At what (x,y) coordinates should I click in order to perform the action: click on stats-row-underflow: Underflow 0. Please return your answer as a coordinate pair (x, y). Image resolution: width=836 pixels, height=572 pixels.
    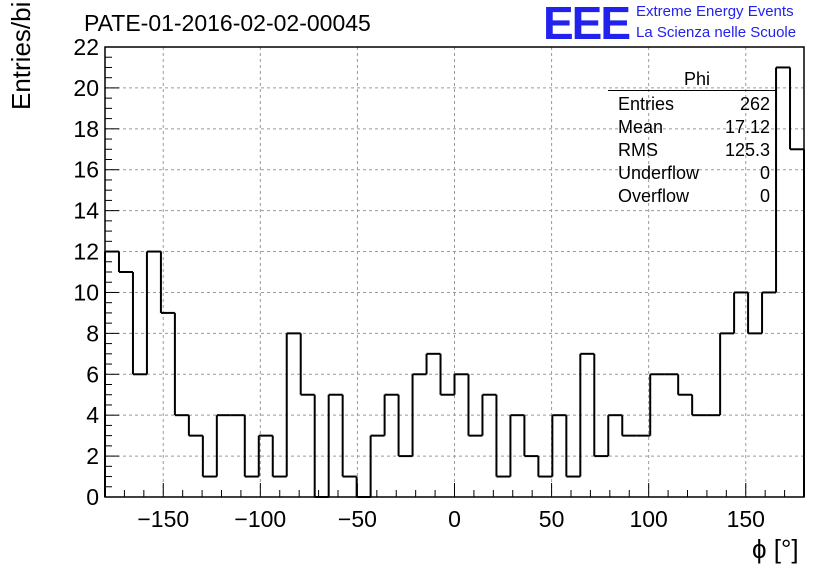
    Looking at the image, I should click on (692, 173).